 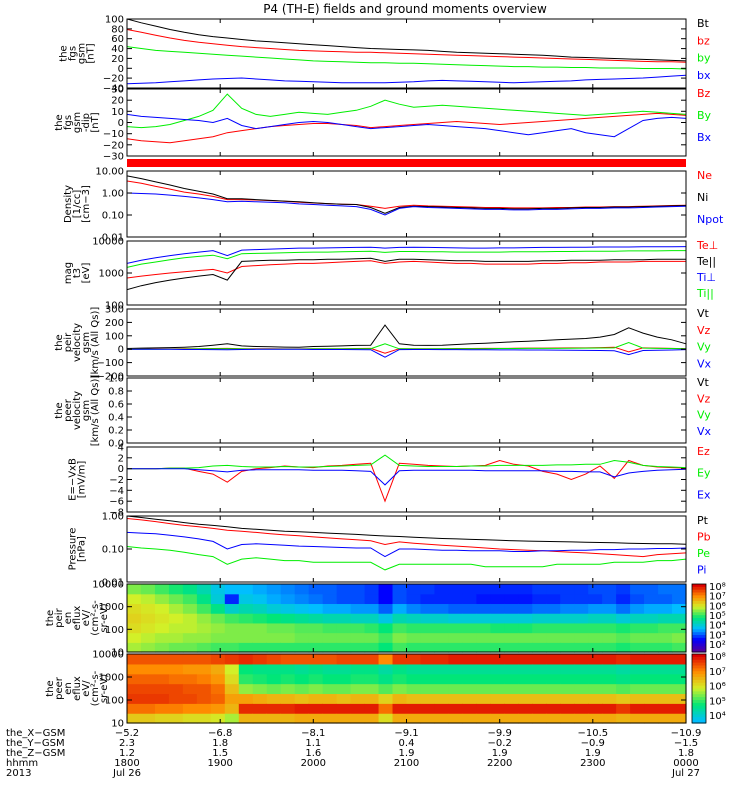 I want to click on legend-bx: bx, so click(x=704, y=75).